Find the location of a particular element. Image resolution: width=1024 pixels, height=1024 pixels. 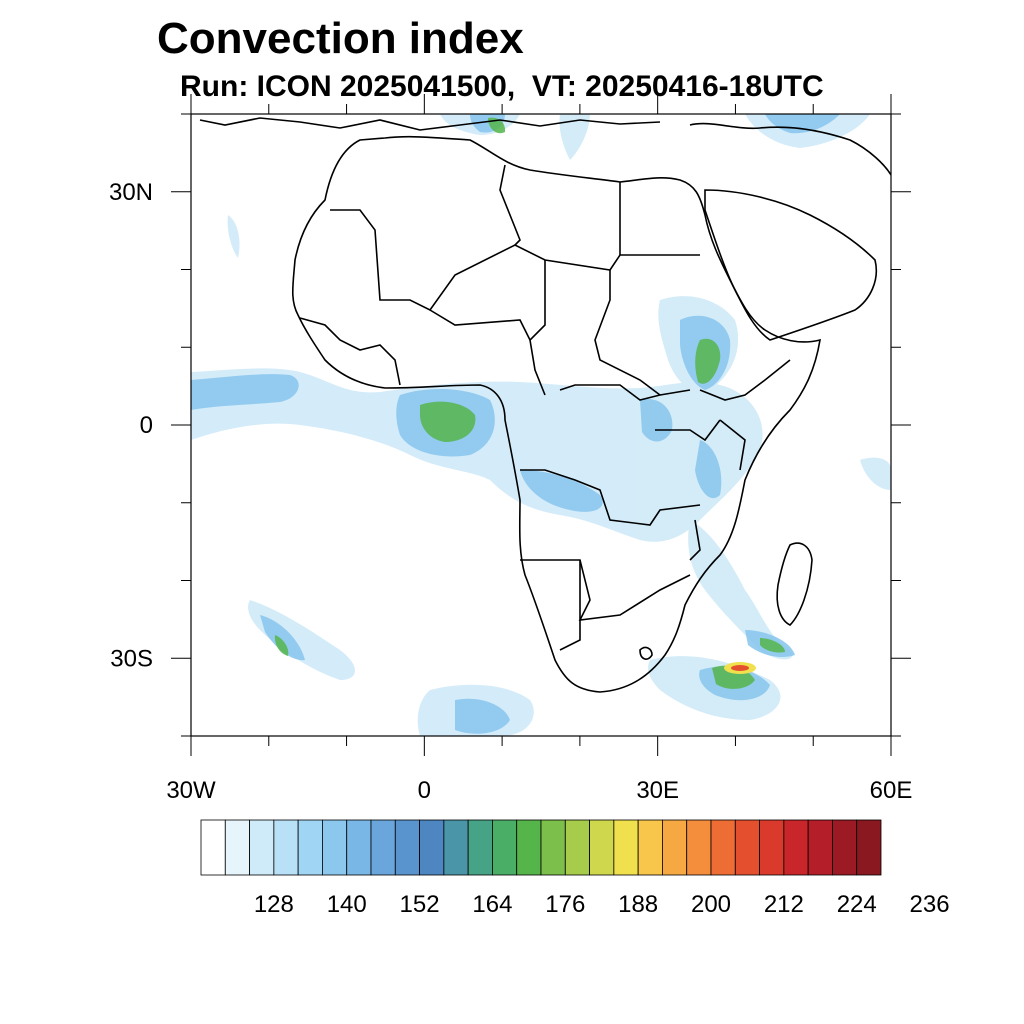

lon-tick-label: 60E is located at coordinates (891, 790).